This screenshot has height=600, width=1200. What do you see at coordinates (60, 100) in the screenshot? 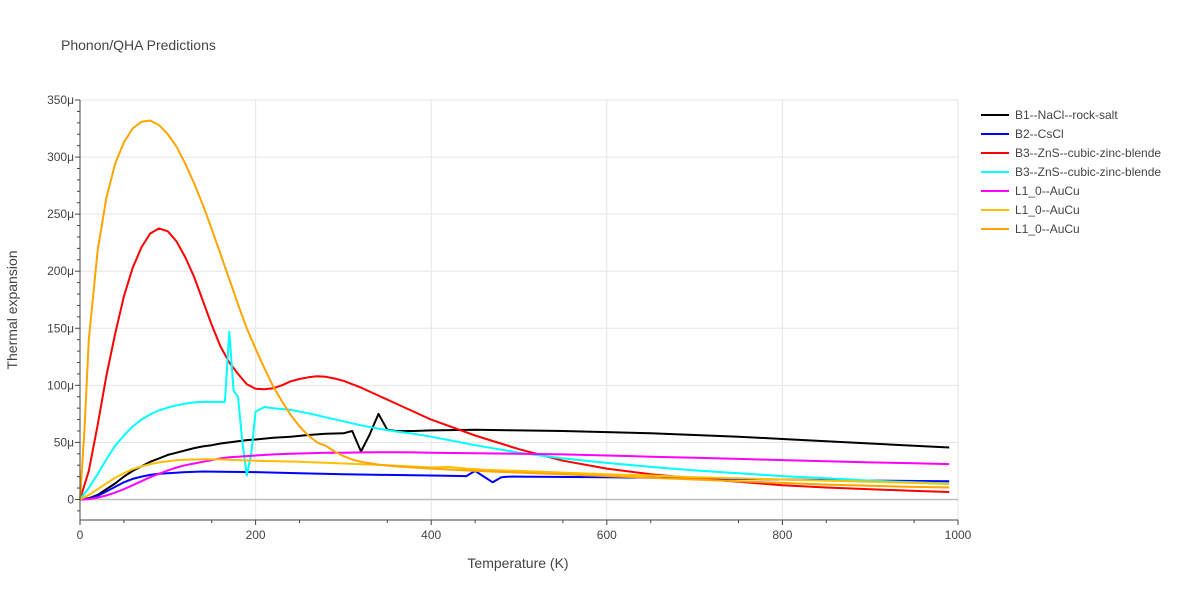
I see `y-tick-label: 350μ` at bounding box center [60, 100].